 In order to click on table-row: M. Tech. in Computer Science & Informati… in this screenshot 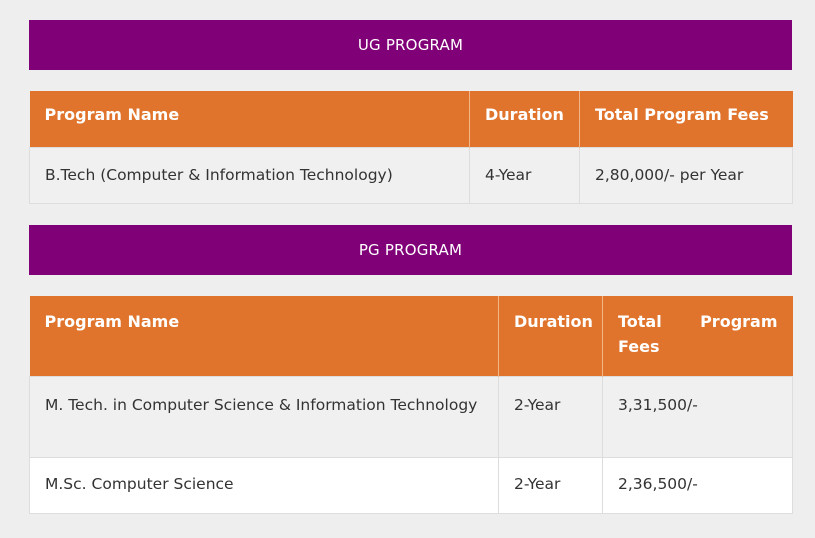, I will do `click(411, 417)`.